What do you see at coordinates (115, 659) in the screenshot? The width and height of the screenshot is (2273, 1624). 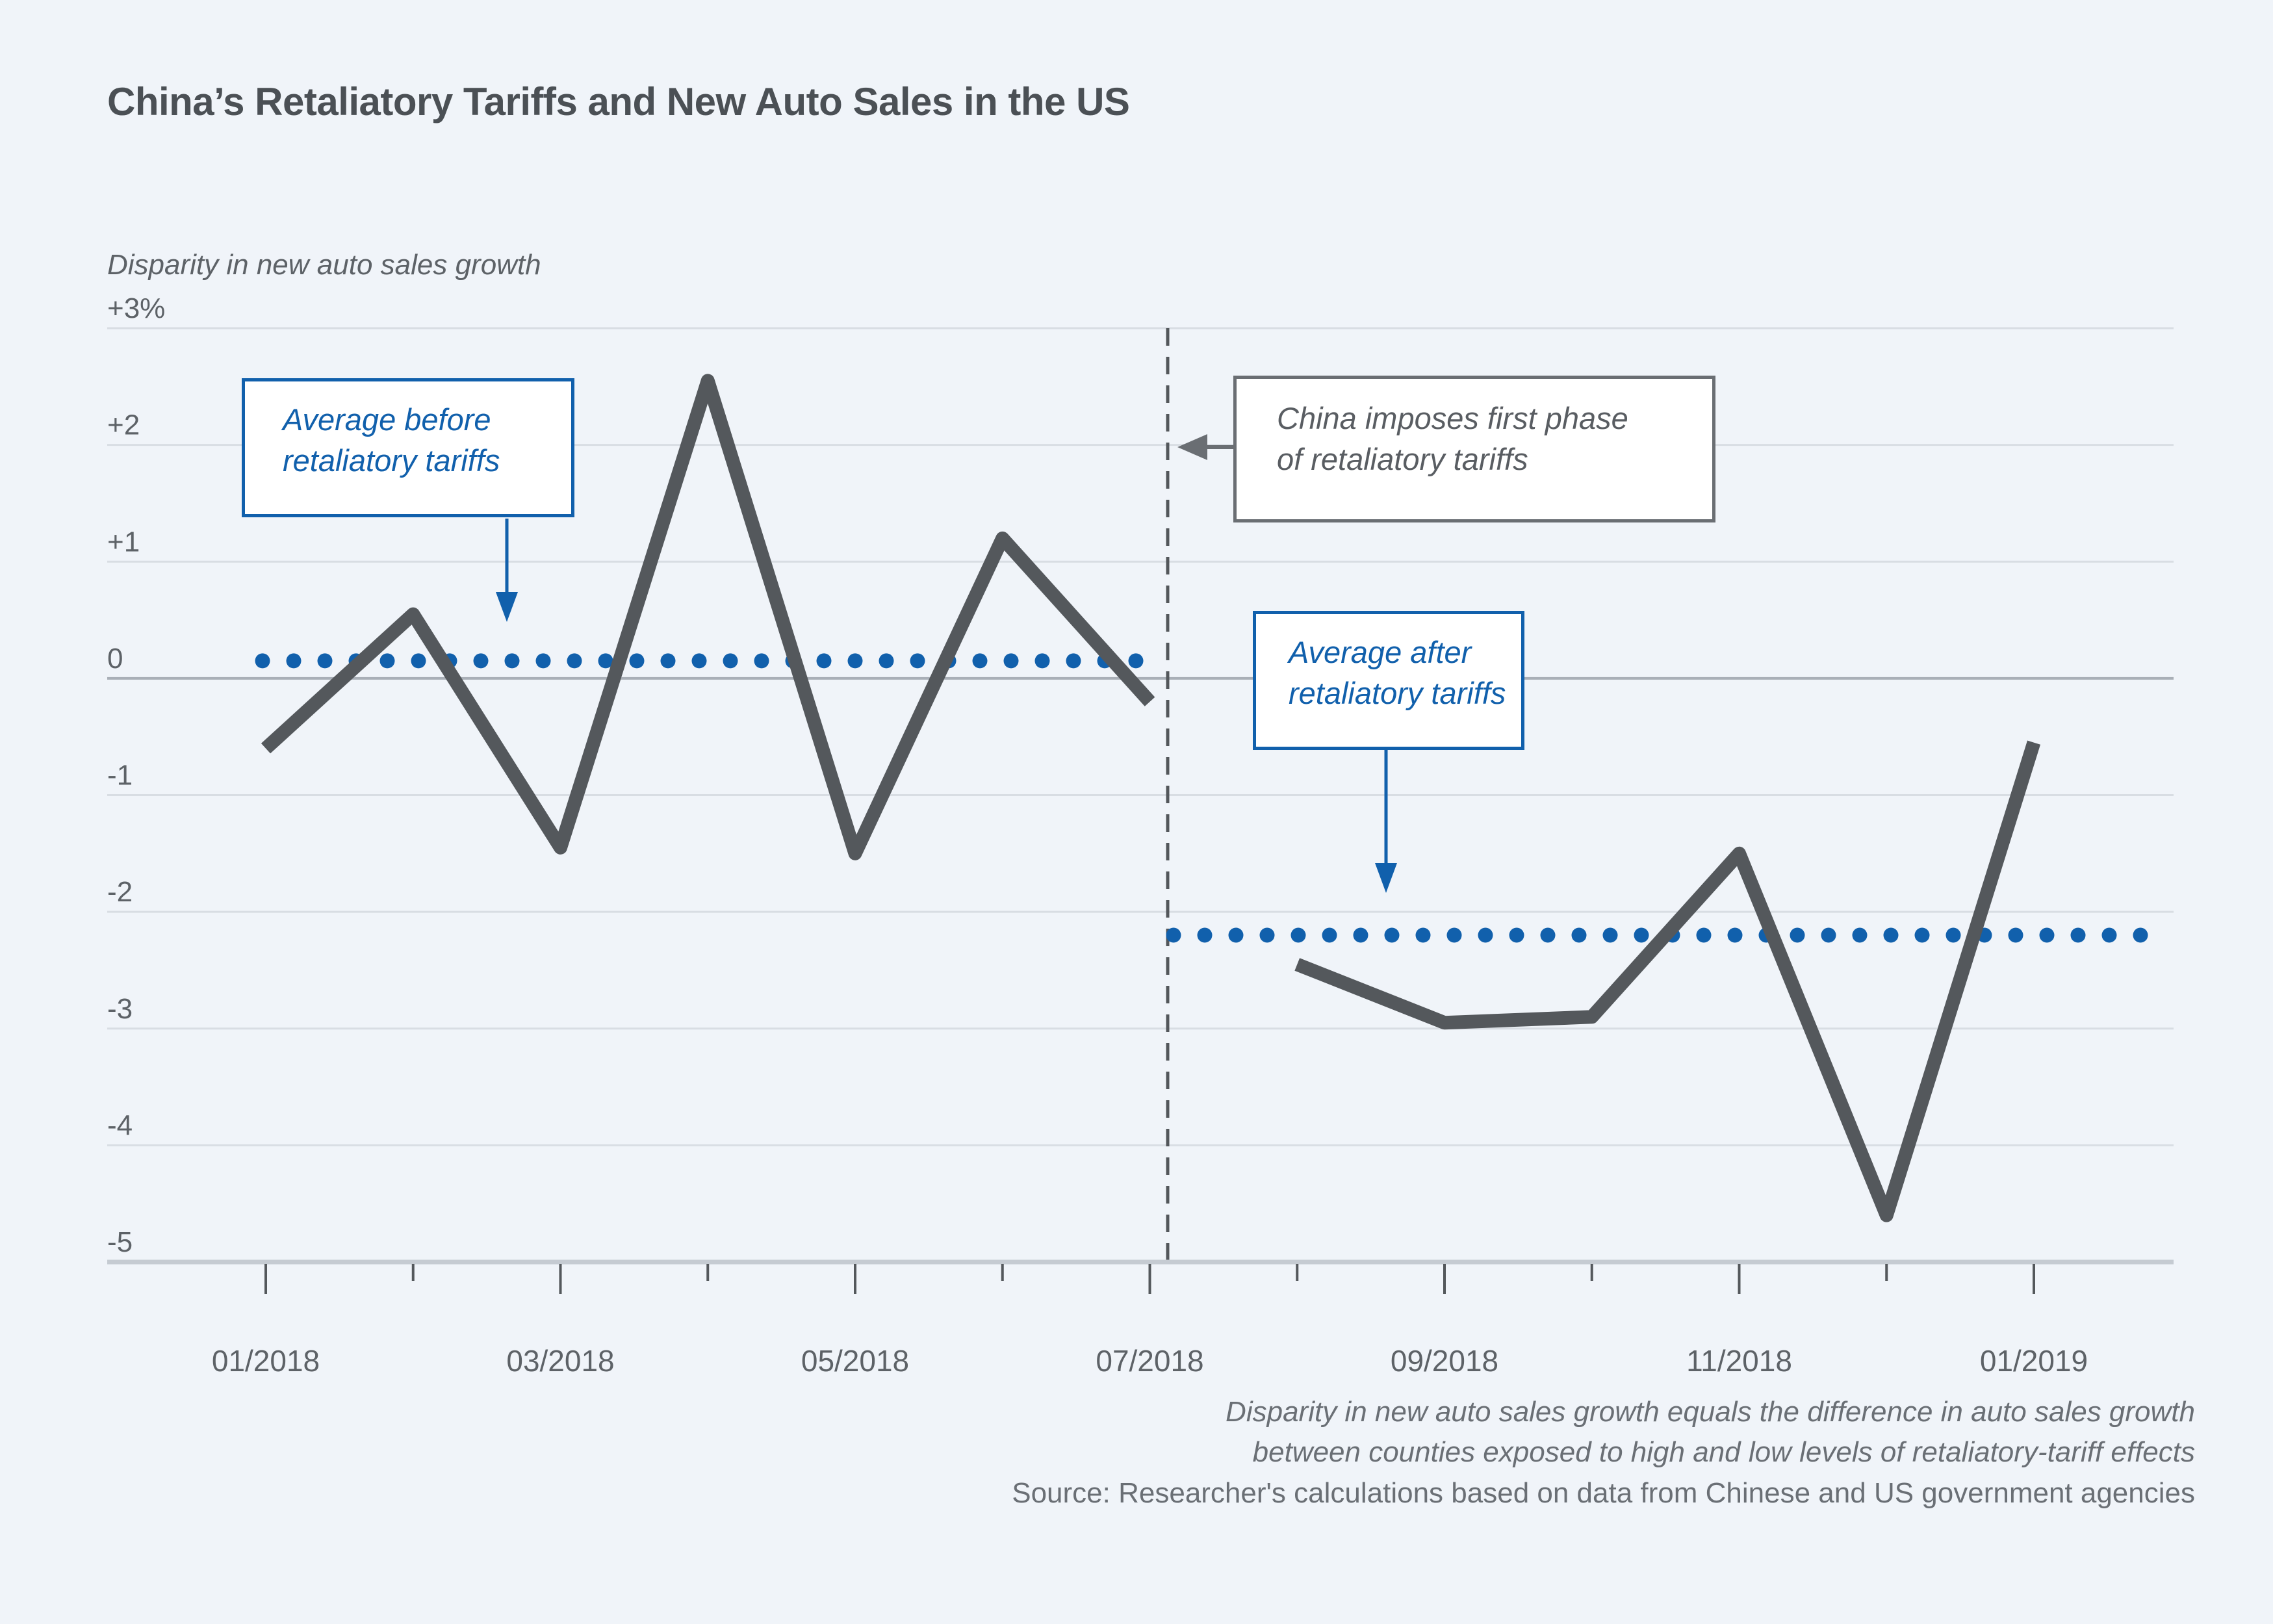 I see `y-tick-label-0: 0` at bounding box center [115, 659].